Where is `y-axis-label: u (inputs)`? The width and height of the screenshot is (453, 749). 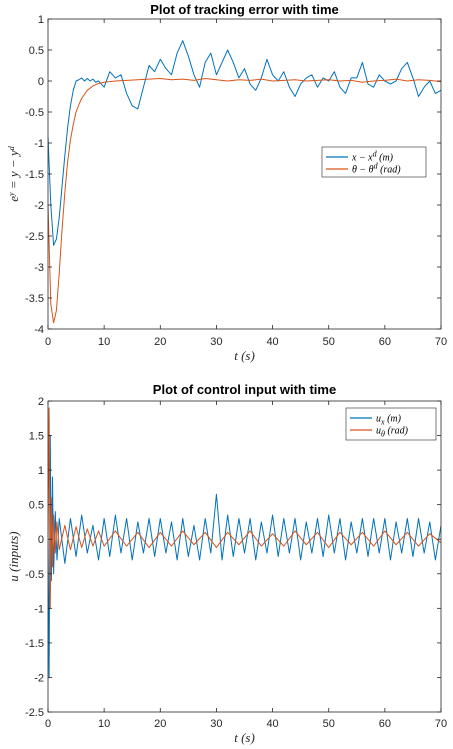 y-axis-label: u (inputs) is located at coordinates (13, 556).